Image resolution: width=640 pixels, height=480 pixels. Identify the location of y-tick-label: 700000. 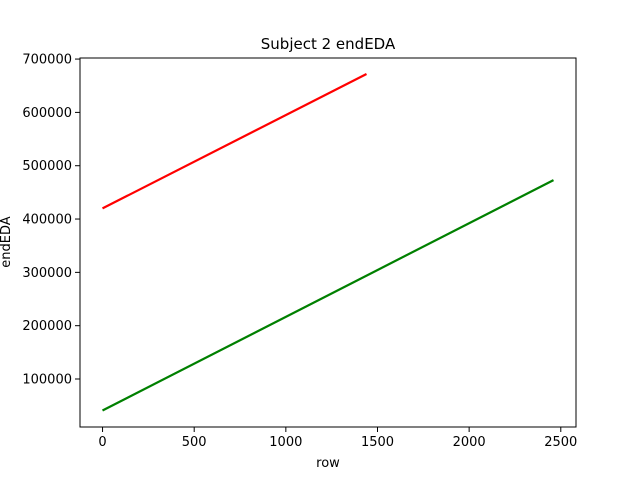
(47, 60).